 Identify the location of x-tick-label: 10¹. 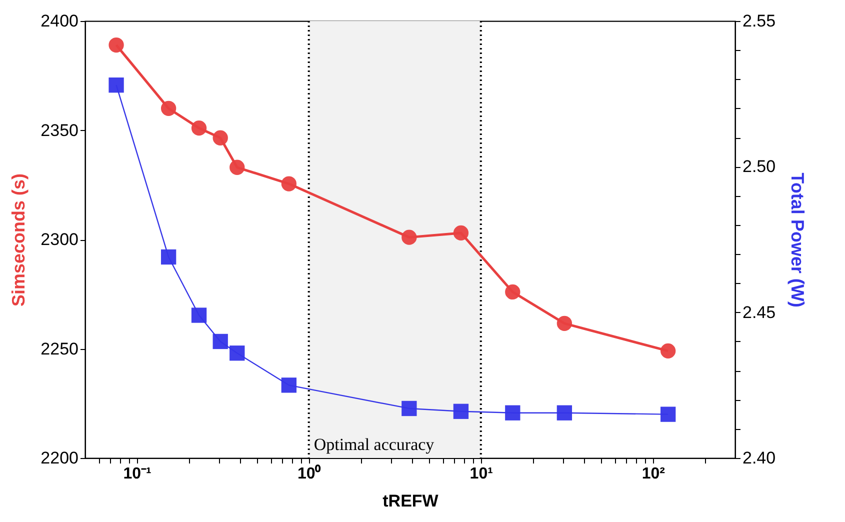
(481, 474).